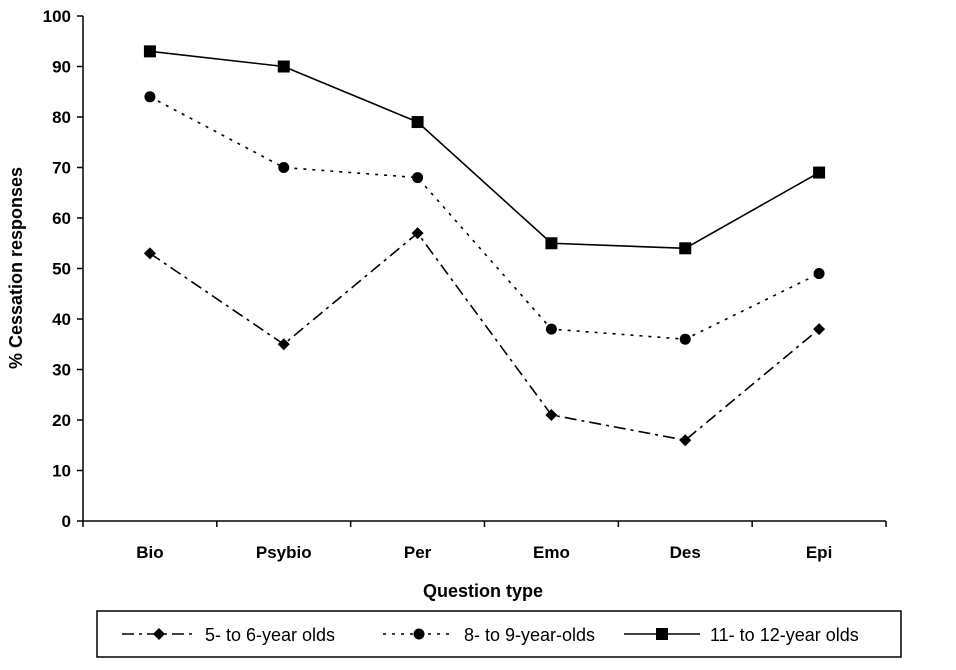 The image size is (956, 670). What do you see at coordinates (784, 635) in the screenshot?
I see `legend-label: 11- to 12-year olds` at bounding box center [784, 635].